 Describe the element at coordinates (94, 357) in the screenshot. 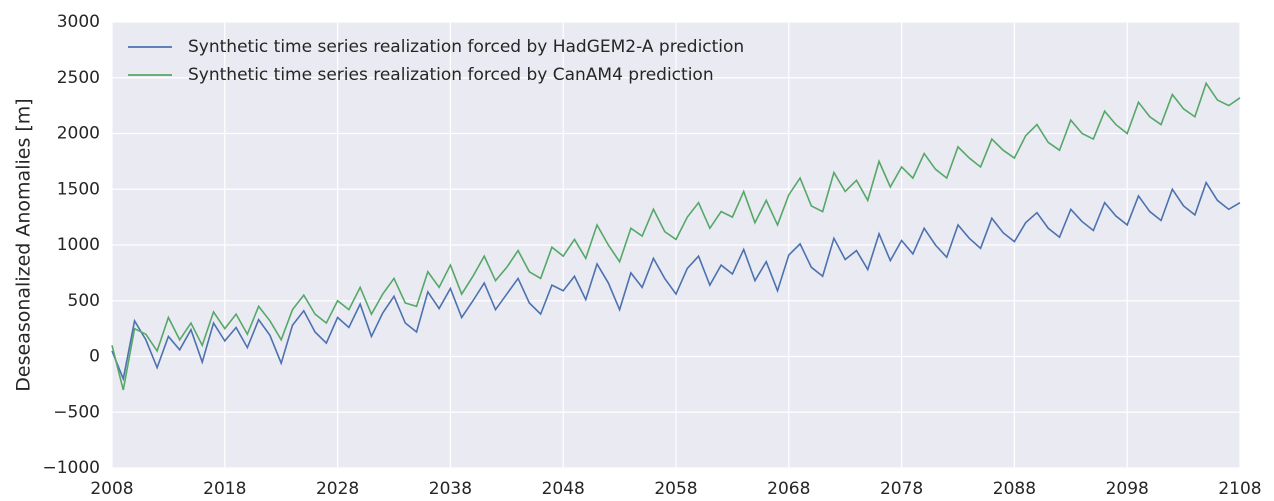

I see `y-tick-label: 0` at that location.